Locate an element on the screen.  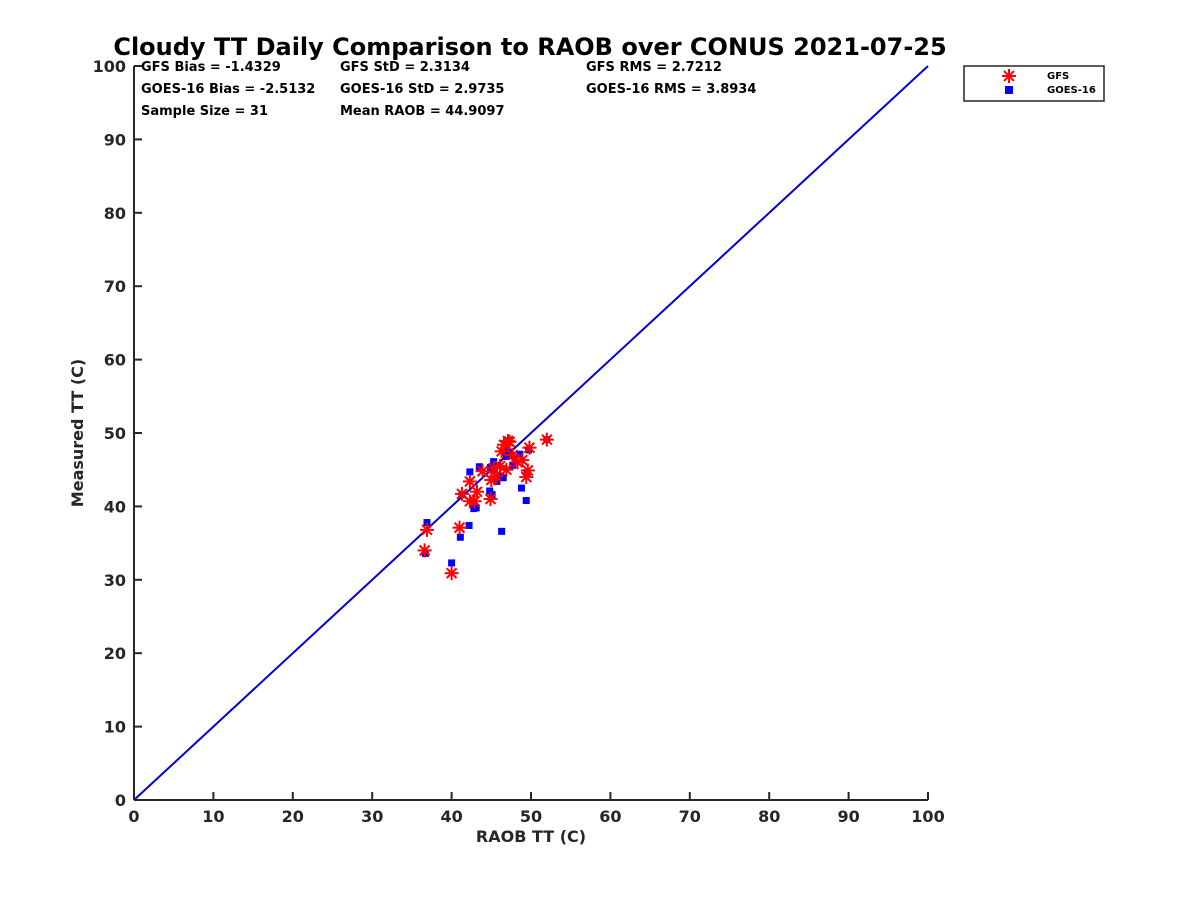
y-tick-label: 80 is located at coordinates (115, 213).